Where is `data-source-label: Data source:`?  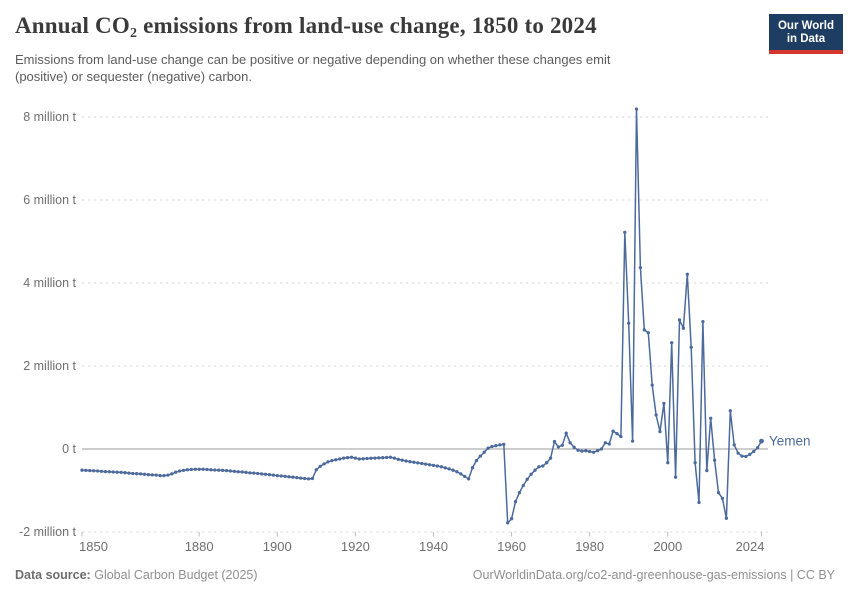
data-source-label: Data source: is located at coordinates (53, 575).